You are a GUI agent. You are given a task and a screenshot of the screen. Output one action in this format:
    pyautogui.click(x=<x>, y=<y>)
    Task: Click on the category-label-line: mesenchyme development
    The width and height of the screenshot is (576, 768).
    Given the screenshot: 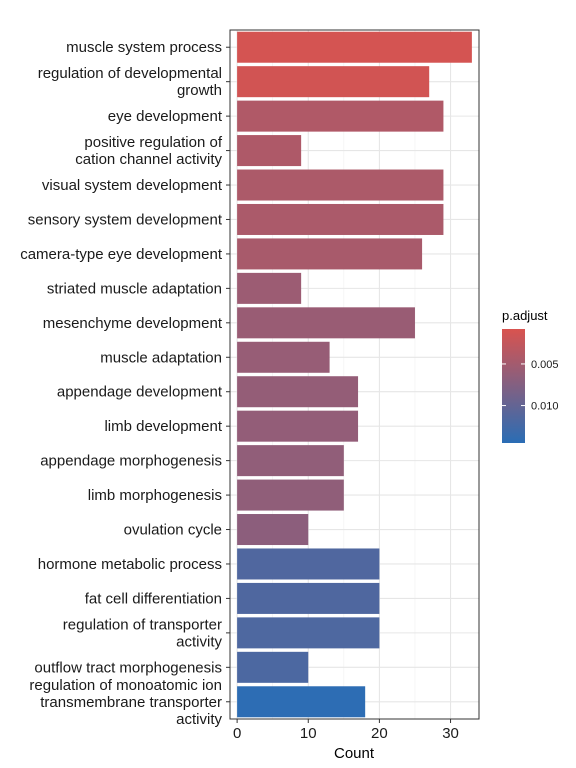 What is the action you would take?
    pyautogui.click(x=133, y=323)
    